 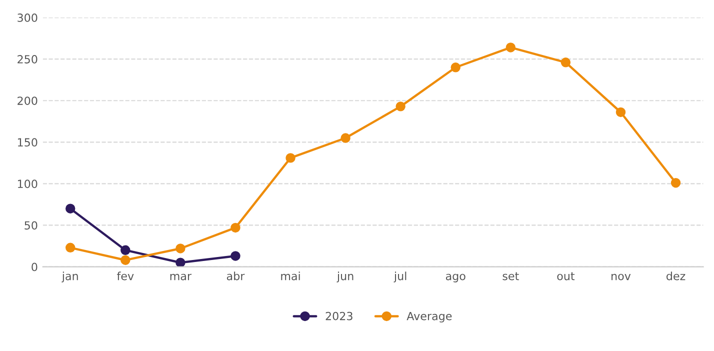 I want to click on y-tick-label: 50, so click(x=31, y=225).